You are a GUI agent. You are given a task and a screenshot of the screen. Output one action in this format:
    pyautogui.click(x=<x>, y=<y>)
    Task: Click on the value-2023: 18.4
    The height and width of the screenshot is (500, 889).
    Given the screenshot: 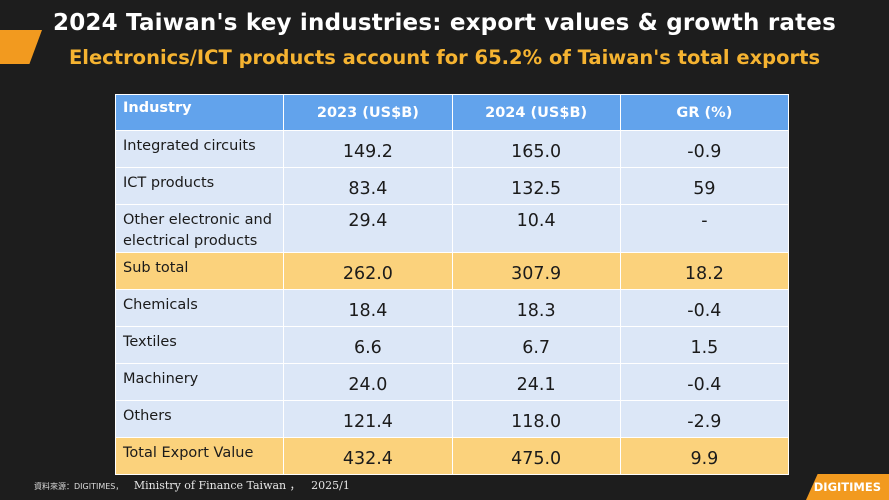 What is the action you would take?
    pyautogui.click(x=368, y=308)
    